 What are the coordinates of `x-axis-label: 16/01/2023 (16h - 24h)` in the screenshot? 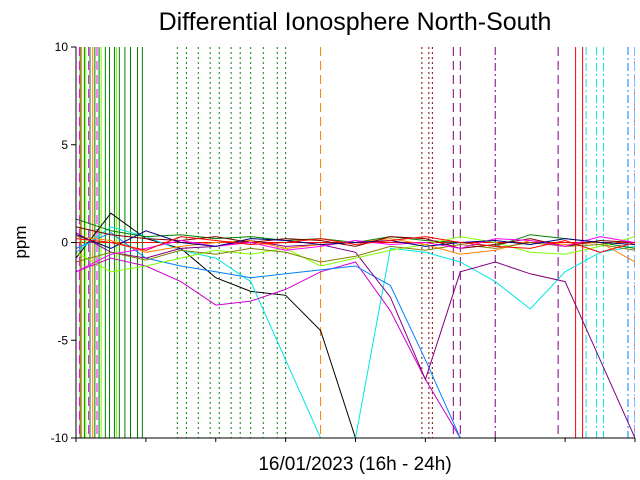 It's located at (354, 464).